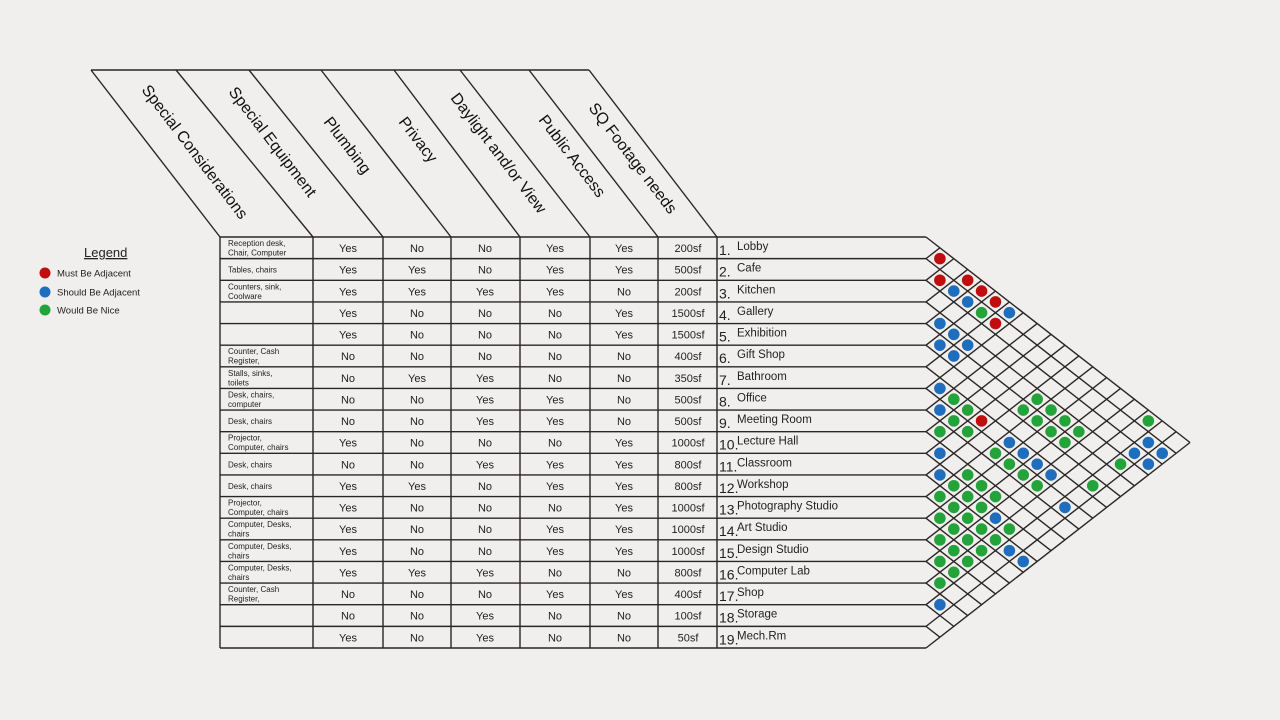  I want to click on legend-dot-should-icon, so click(45, 292).